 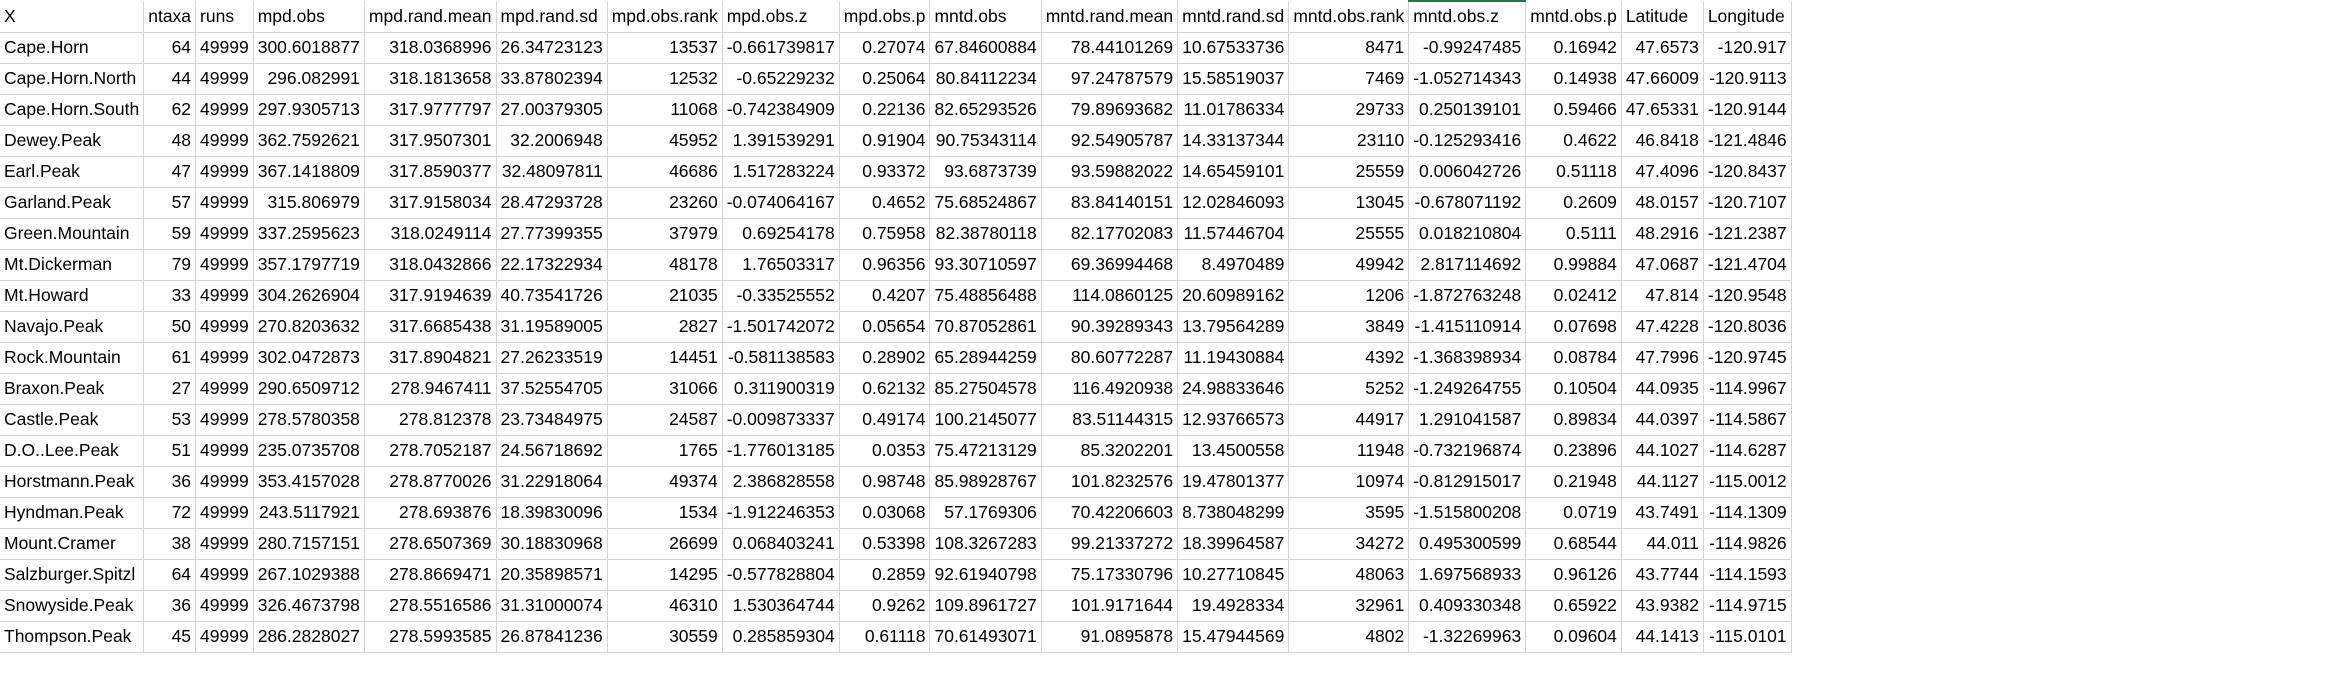 I want to click on header-cell-longitude: Longitude, so click(x=1747, y=17).